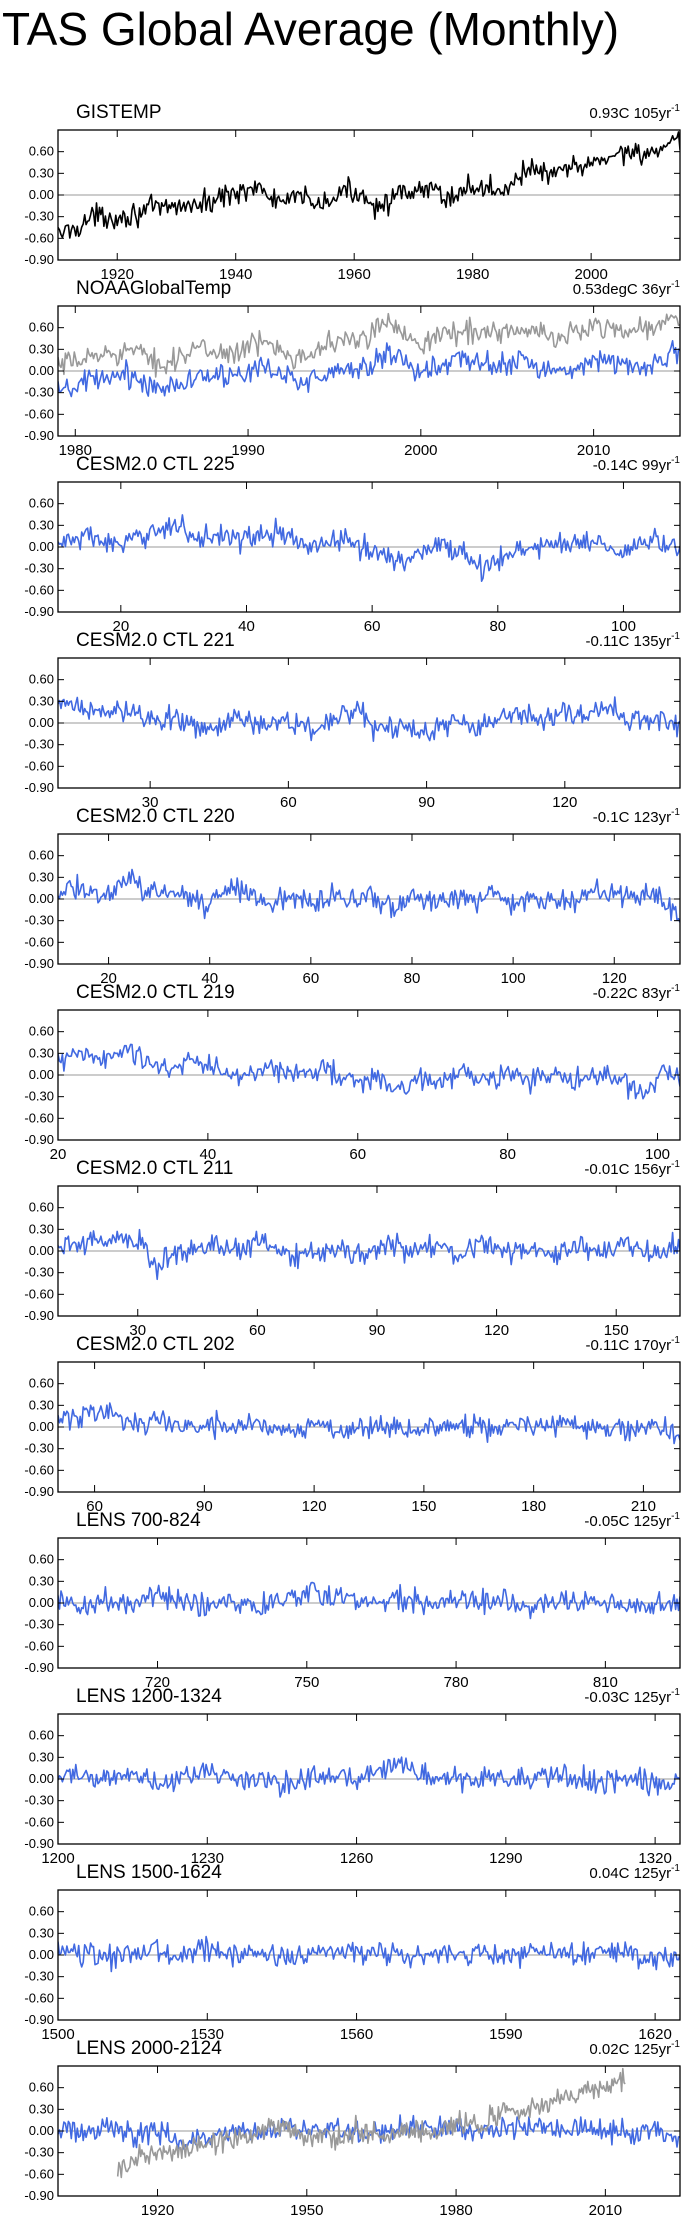  Describe the element at coordinates (496, 1330) in the screenshot. I see `xtick-label: 120` at that location.